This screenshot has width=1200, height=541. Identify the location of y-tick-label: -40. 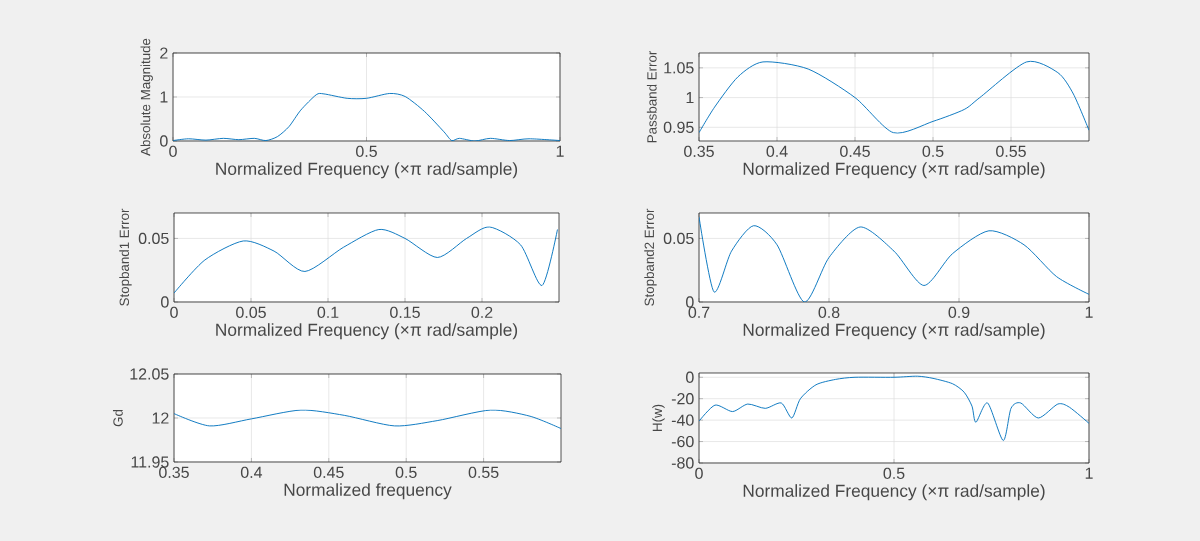
(682, 420).